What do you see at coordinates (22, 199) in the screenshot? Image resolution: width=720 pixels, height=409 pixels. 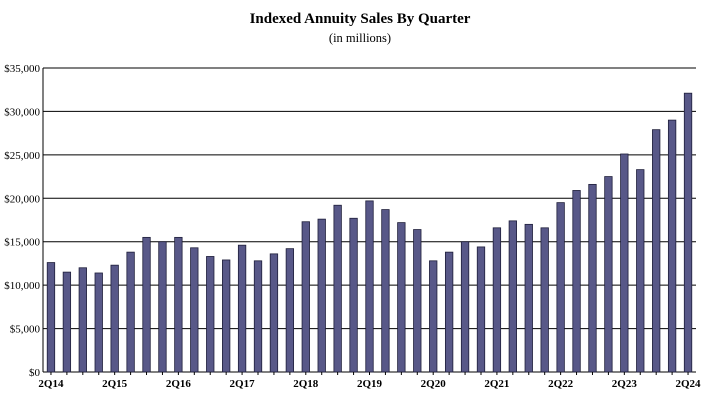 I see `y-tick-label: $20,000` at bounding box center [22, 199].